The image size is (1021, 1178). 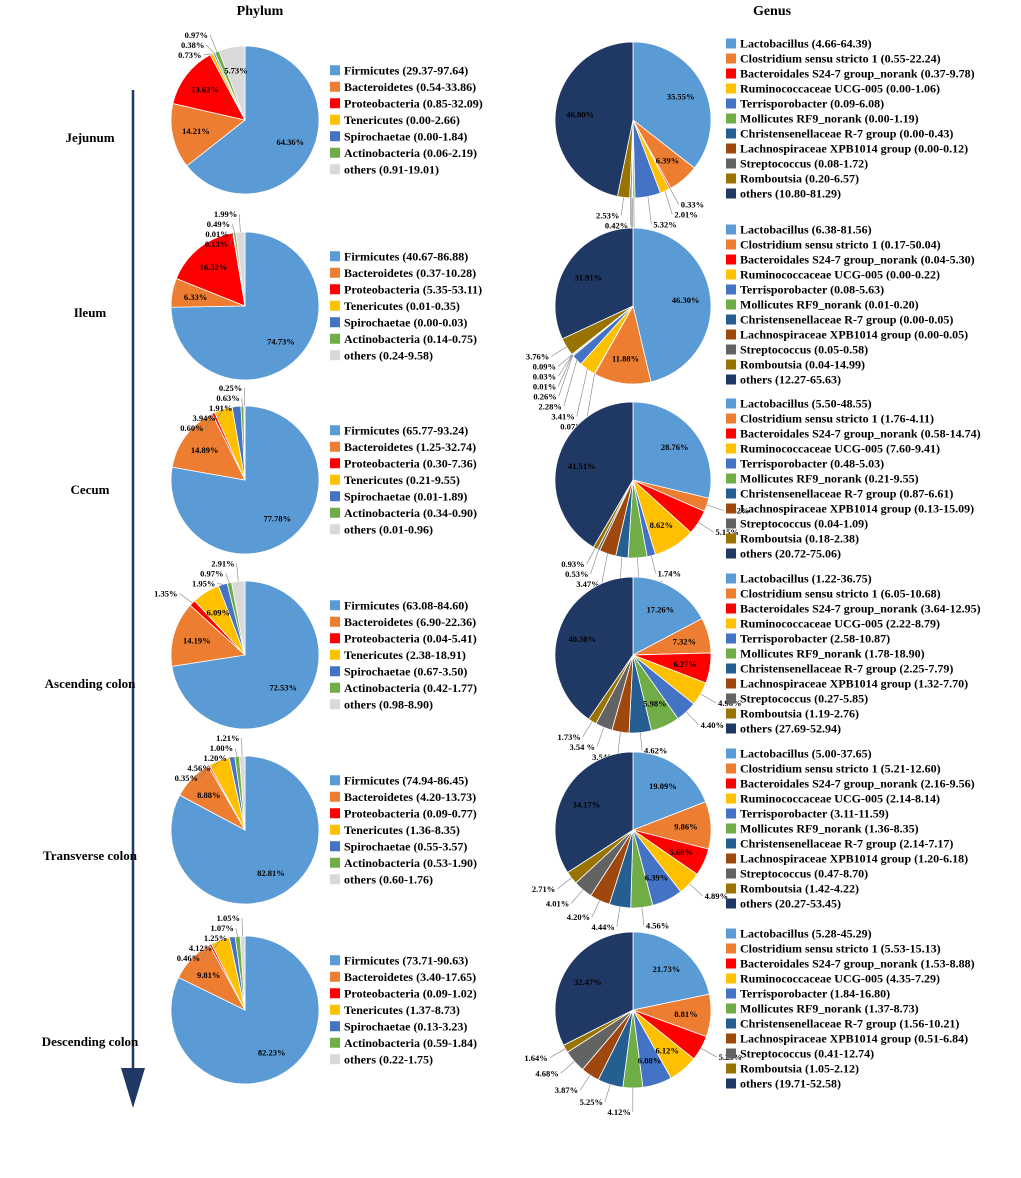 What do you see at coordinates (544, 396) in the screenshot?
I see `genus-ileum-label-5: 0.26%` at bounding box center [544, 396].